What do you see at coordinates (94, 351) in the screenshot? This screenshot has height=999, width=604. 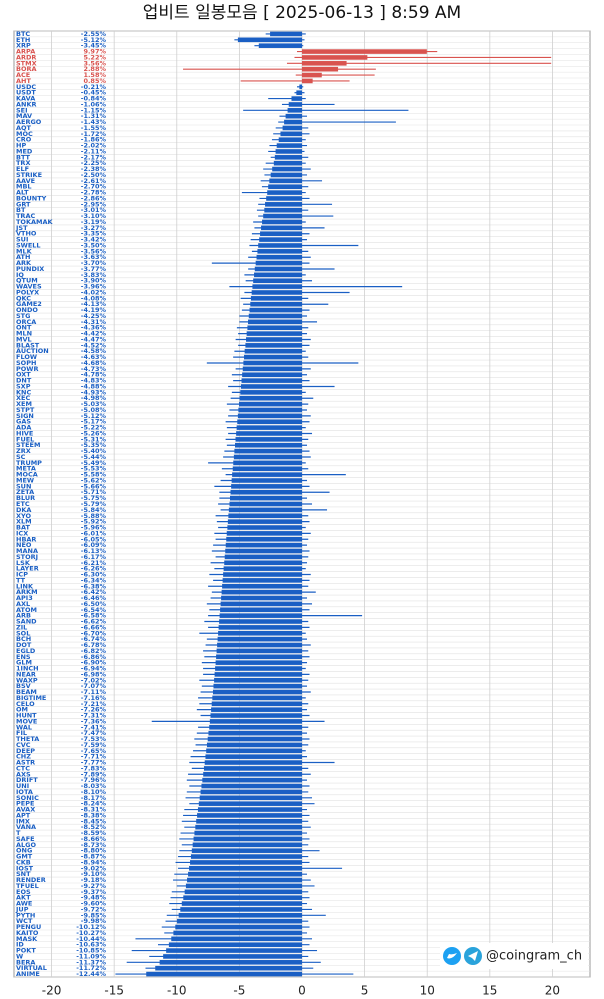 I see `row-pct: -4.58%` at bounding box center [94, 351].